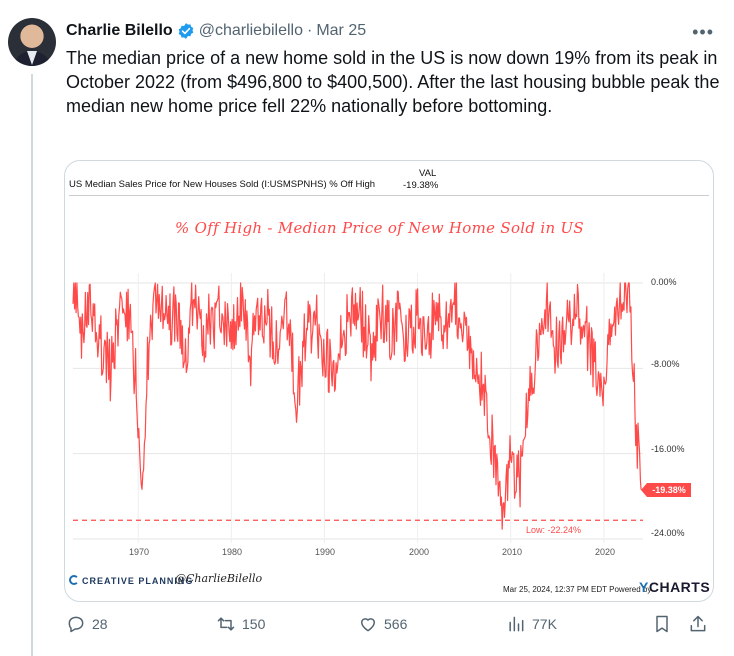 The image size is (734, 656). What do you see at coordinates (341, 30) in the screenshot?
I see `tweet-date: Mar 25` at bounding box center [341, 30].